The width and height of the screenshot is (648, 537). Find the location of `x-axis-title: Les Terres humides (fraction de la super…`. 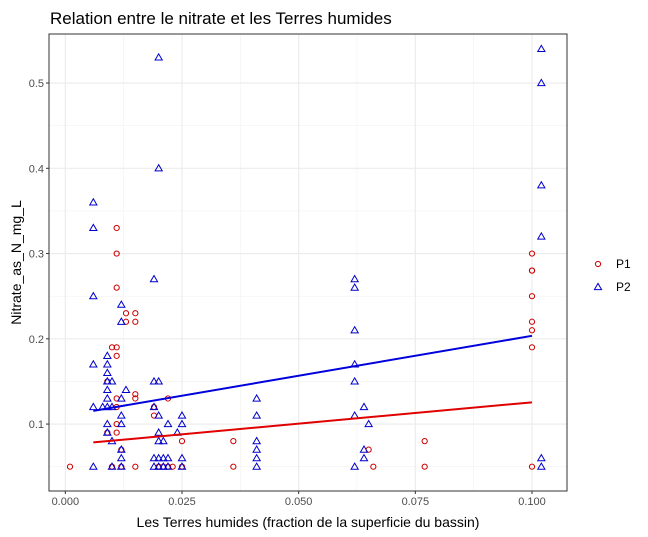

x-axis-title: Les Terres humides (fraction de la super… is located at coordinates (308, 522).